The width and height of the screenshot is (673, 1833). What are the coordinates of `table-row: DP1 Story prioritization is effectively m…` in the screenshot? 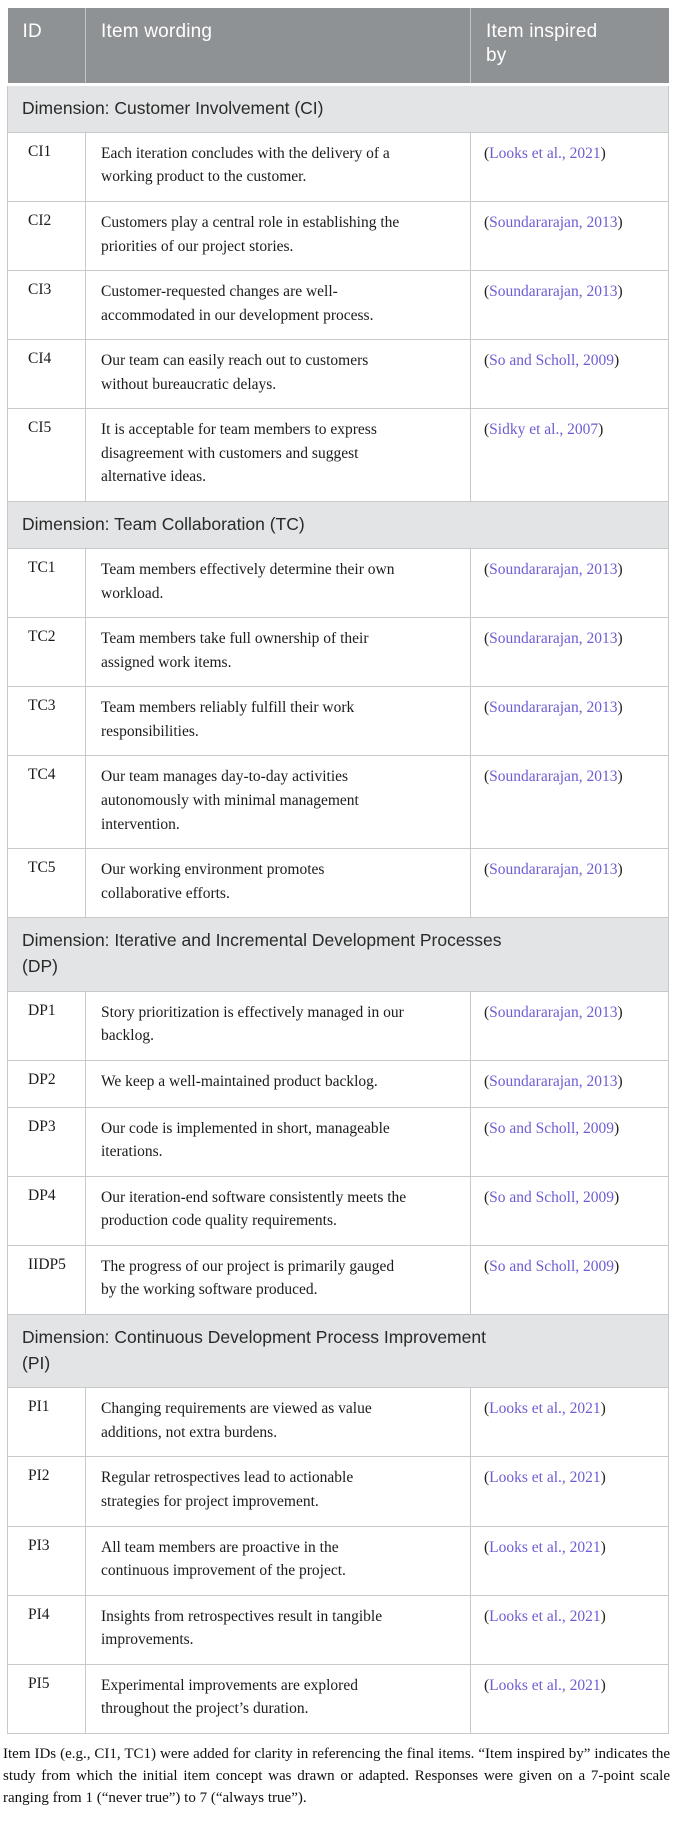 It's located at (338, 1025).